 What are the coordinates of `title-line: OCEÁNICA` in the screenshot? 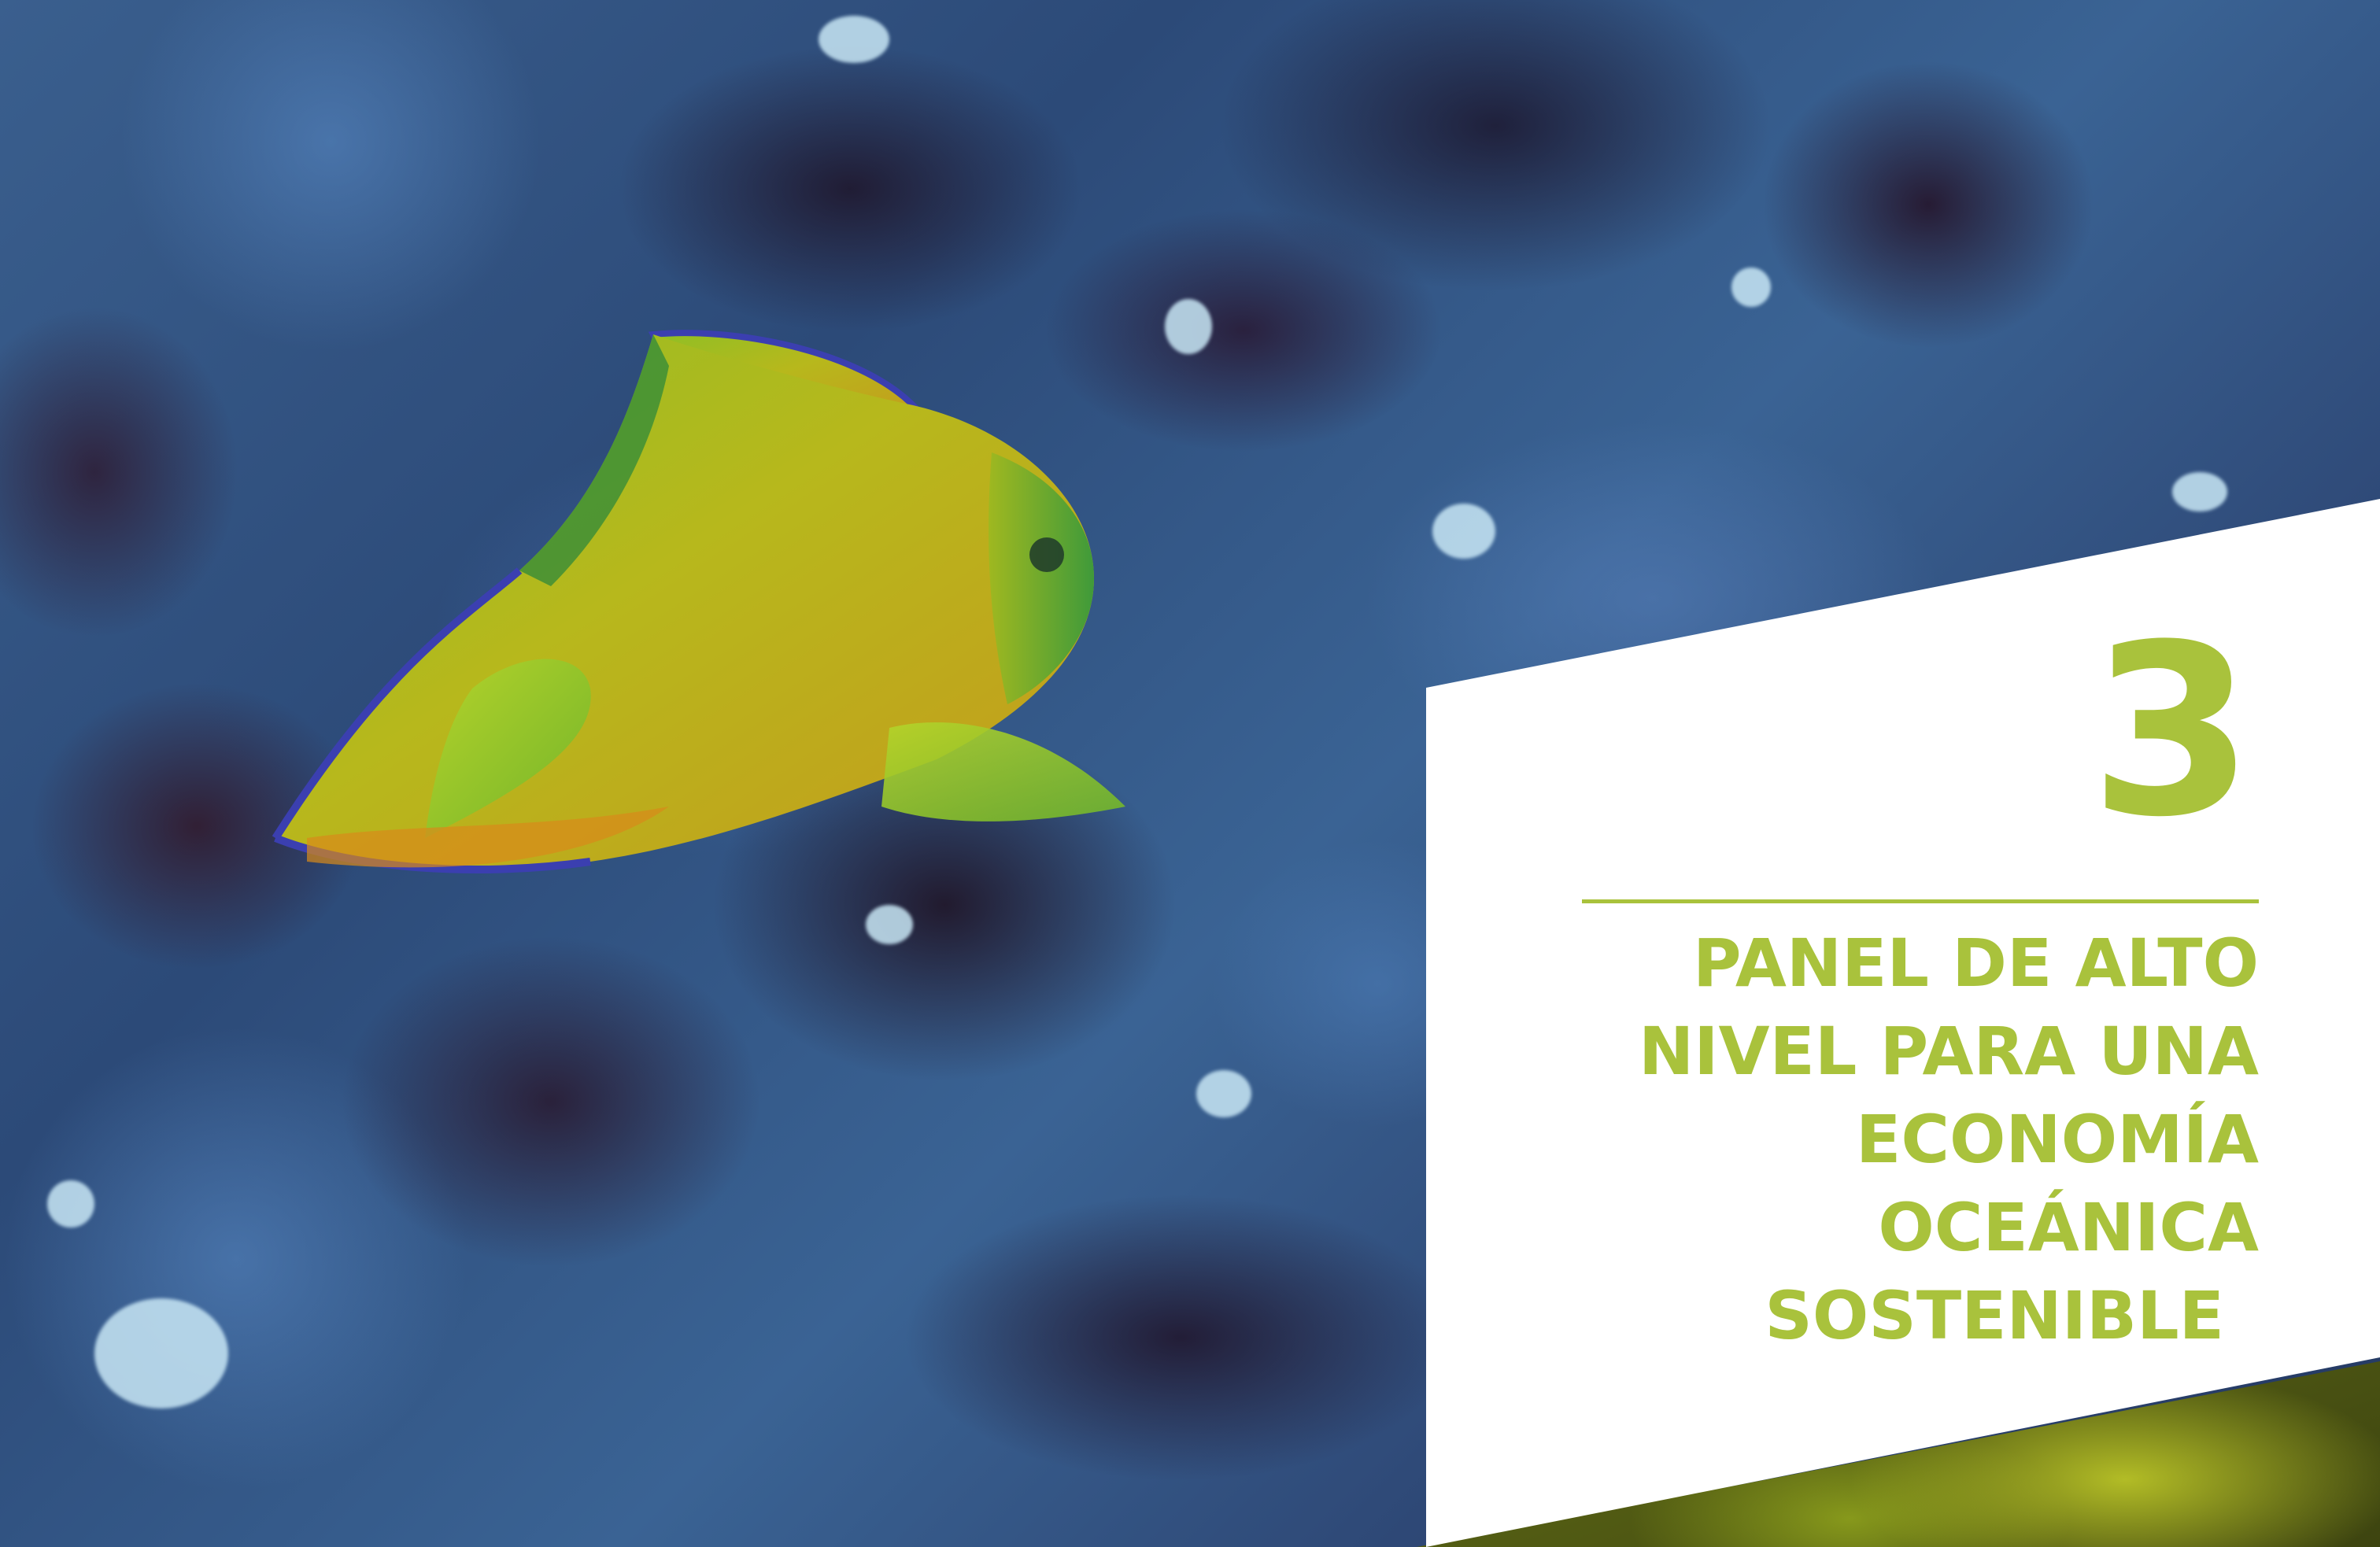 It's located at (2068, 1227).